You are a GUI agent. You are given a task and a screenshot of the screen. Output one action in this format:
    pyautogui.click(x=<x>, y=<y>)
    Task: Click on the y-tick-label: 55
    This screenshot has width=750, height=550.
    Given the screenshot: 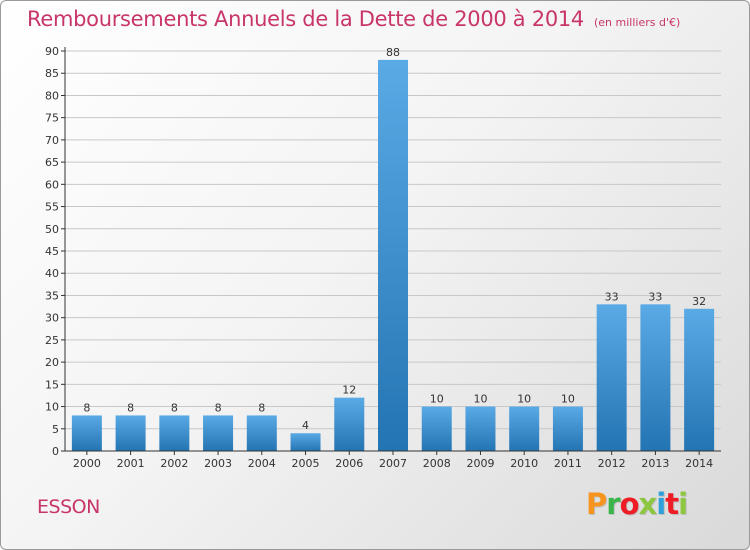 What is the action you would take?
    pyautogui.click(x=52, y=207)
    